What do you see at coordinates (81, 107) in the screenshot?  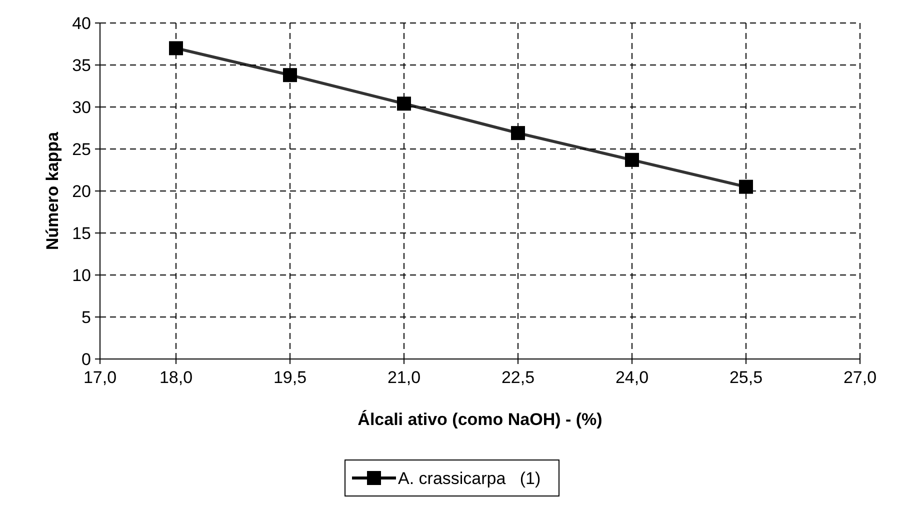 I see `y-tick-label: 30` at bounding box center [81, 107].